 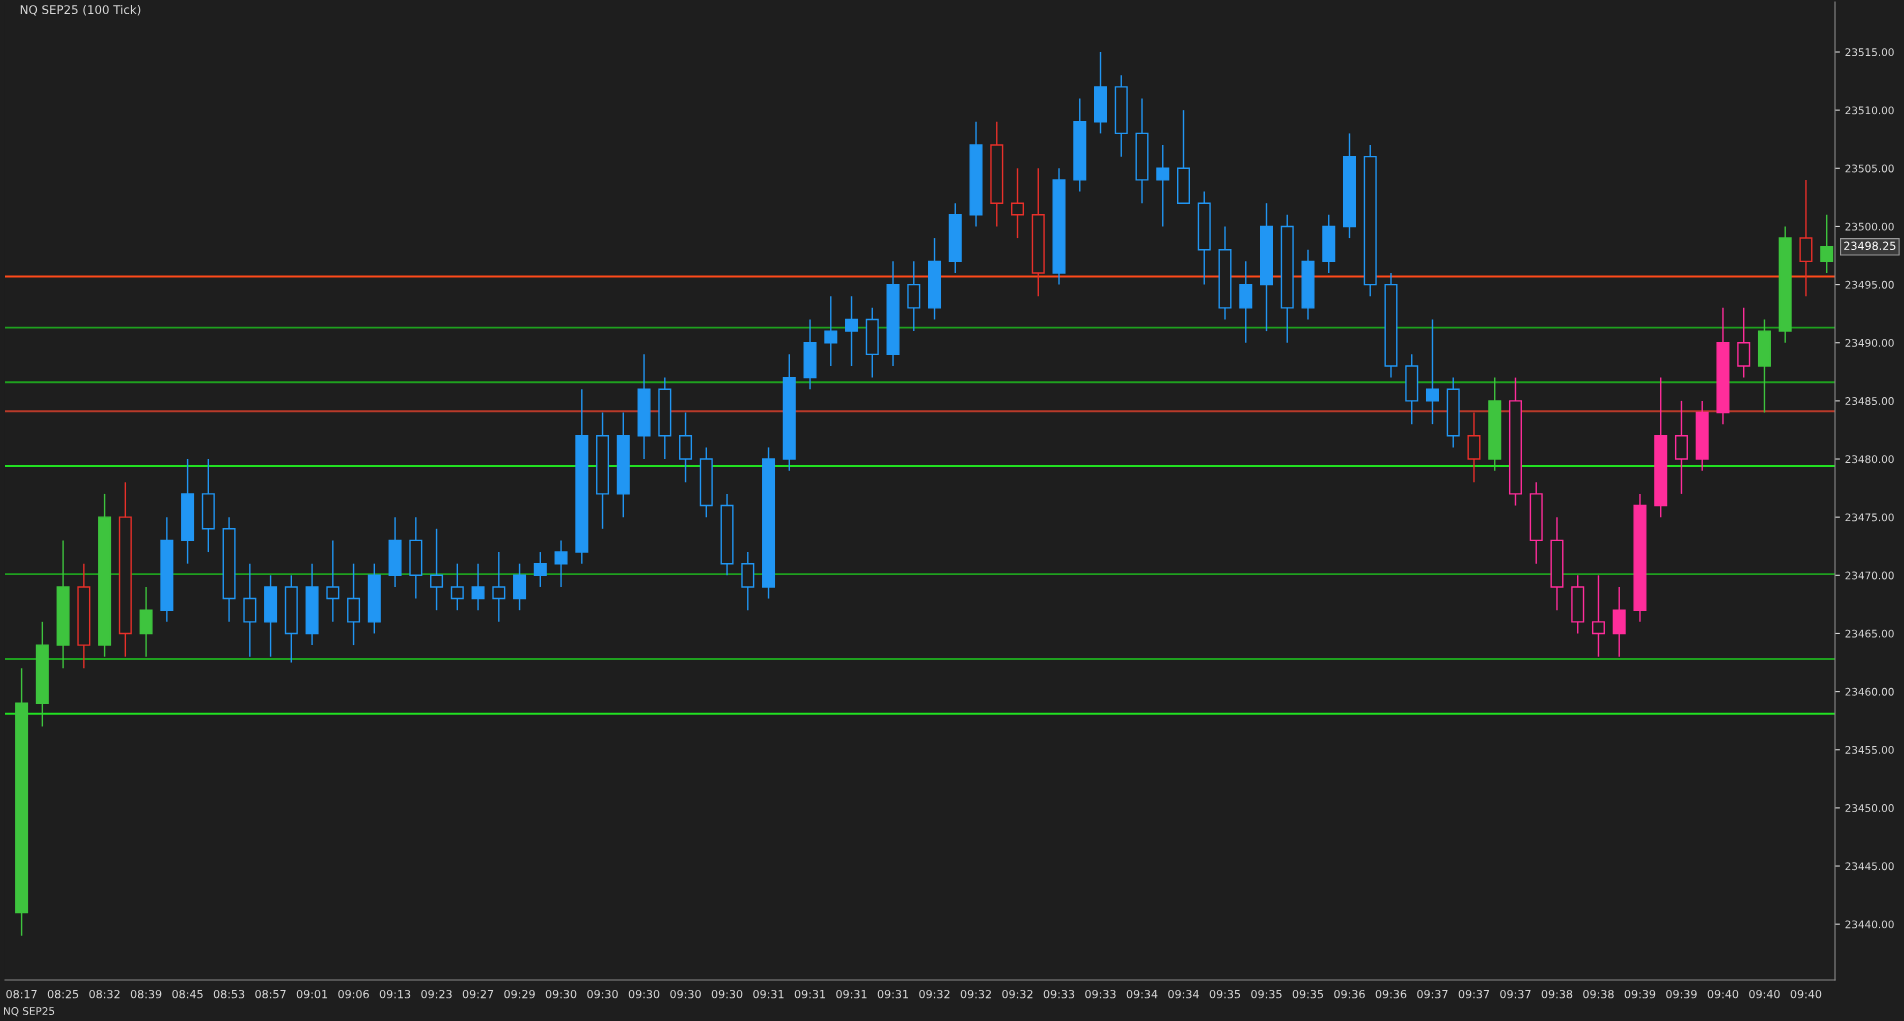 I want to click on y-tick-label: 23445.00, so click(x=1869, y=866).